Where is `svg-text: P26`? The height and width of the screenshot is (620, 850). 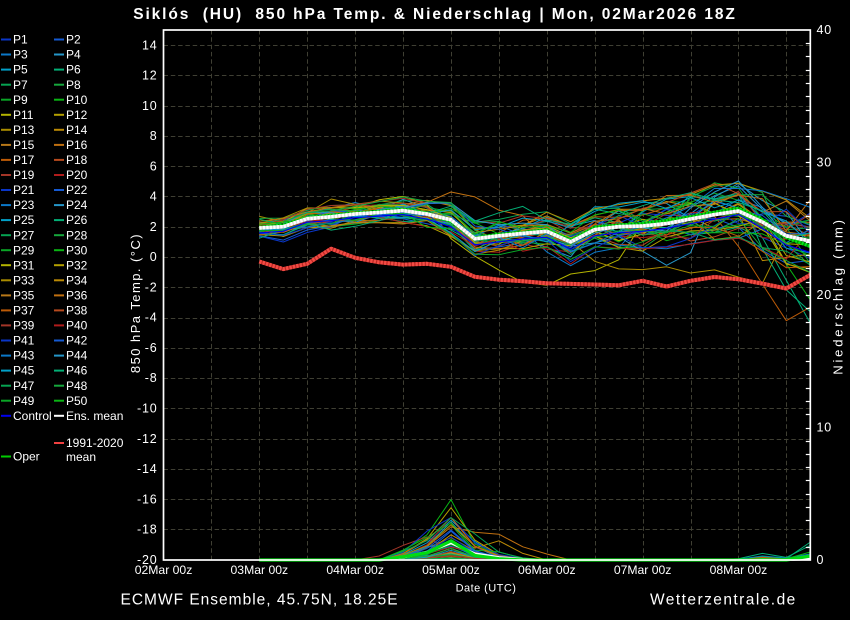 svg-text: P26 is located at coordinates (77, 220).